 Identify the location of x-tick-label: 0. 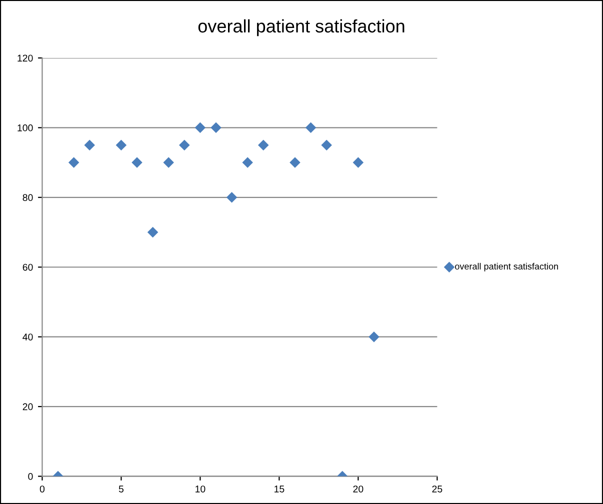
(42, 489).